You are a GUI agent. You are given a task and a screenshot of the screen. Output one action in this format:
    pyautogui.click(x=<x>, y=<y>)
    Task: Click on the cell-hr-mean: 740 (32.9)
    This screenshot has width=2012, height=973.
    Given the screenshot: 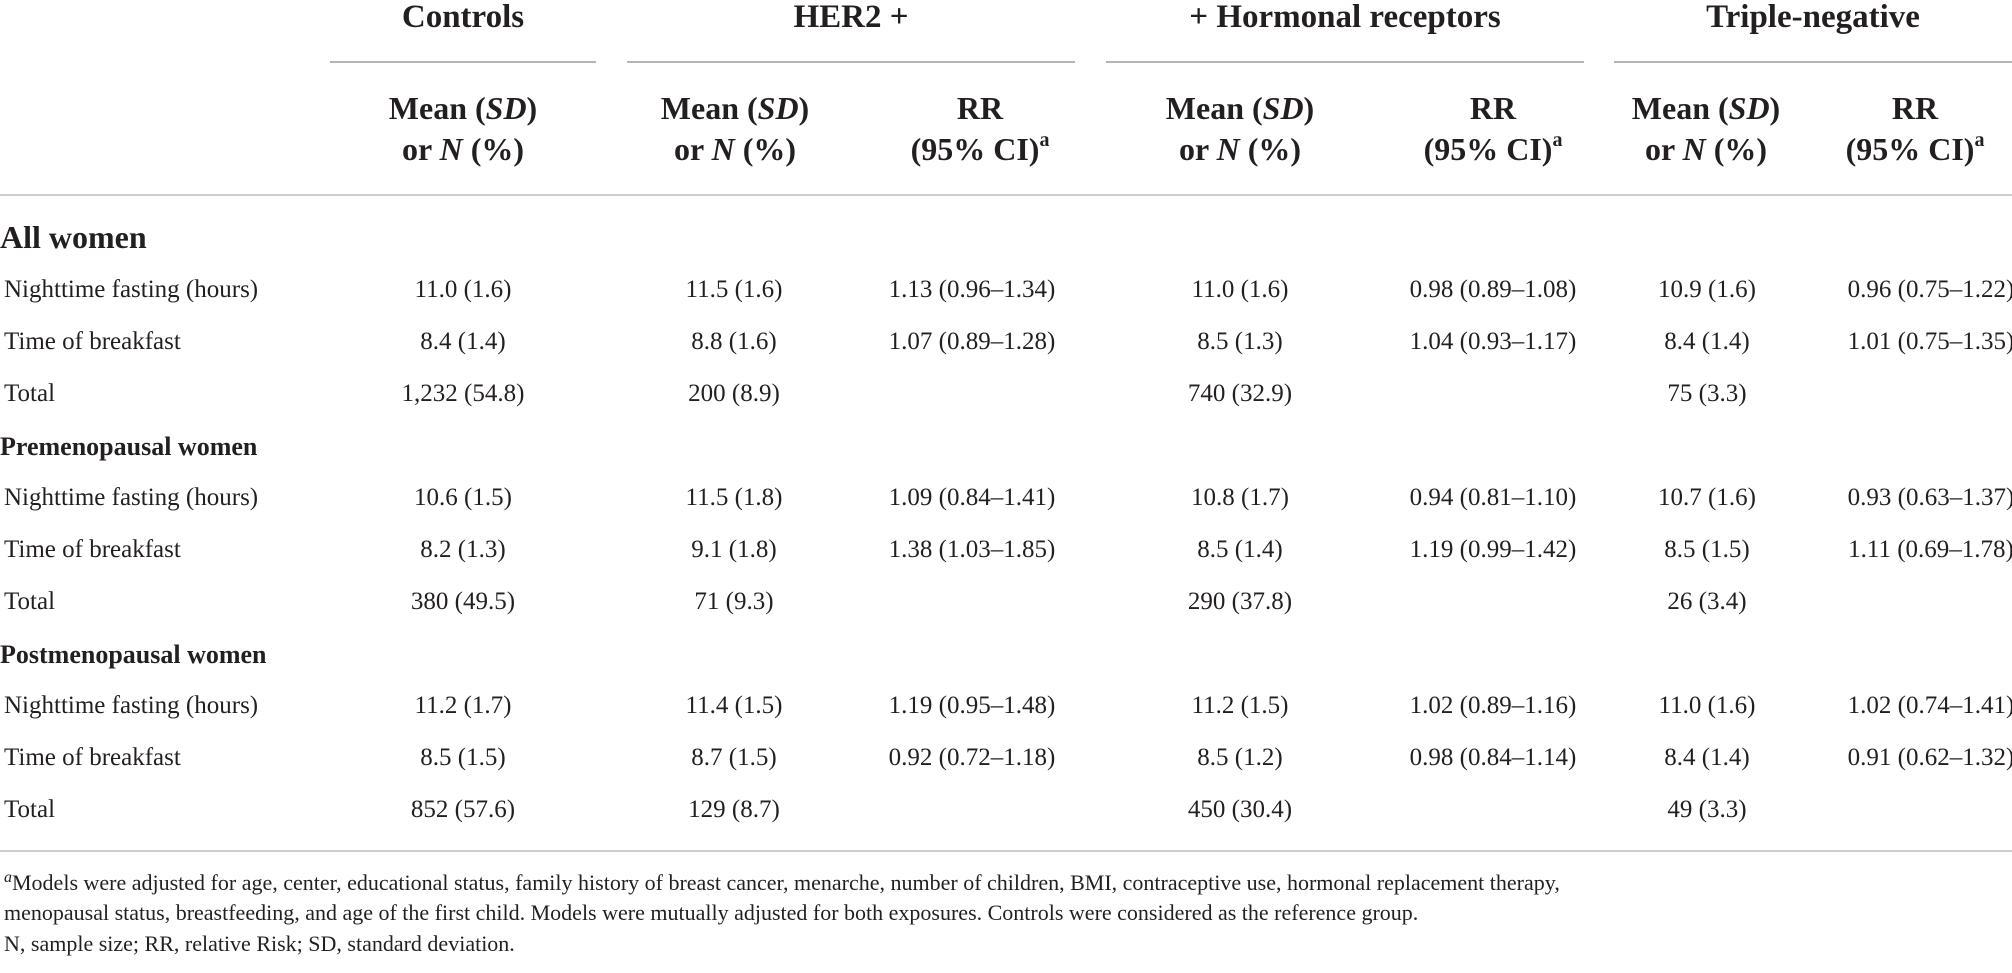 What is the action you would take?
    pyautogui.click(x=1240, y=393)
    